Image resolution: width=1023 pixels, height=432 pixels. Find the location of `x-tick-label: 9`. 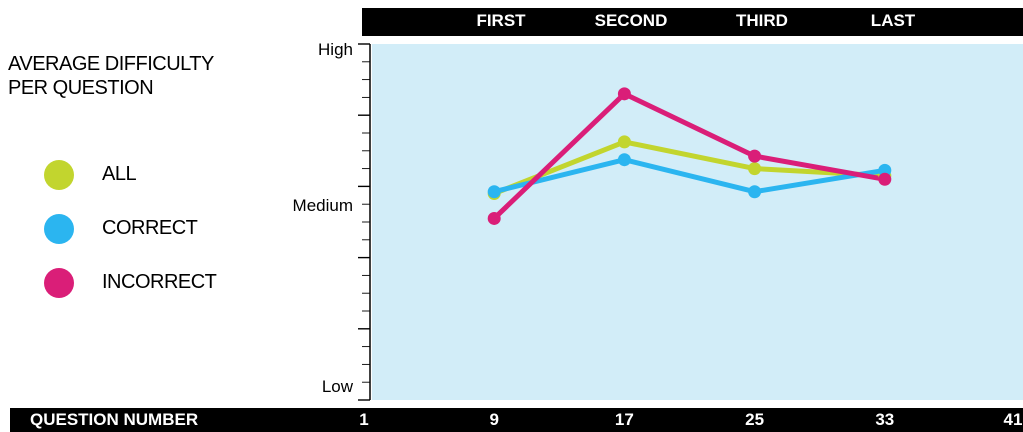

x-tick-label: 9 is located at coordinates (494, 419).